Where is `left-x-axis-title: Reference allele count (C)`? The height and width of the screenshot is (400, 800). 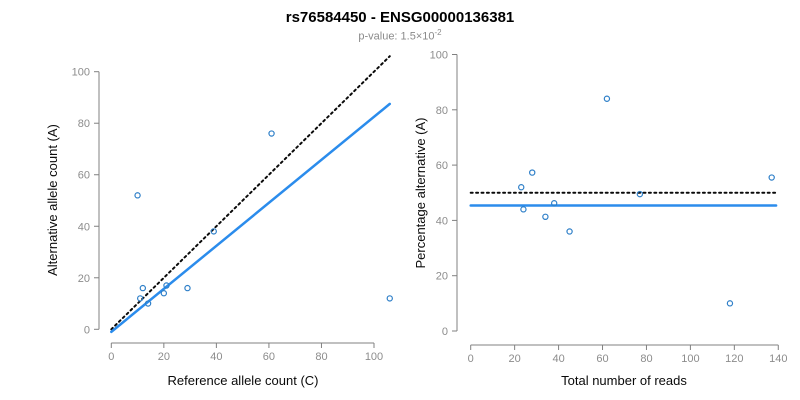 left-x-axis-title: Reference allele count (C) is located at coordinates (243, 380).